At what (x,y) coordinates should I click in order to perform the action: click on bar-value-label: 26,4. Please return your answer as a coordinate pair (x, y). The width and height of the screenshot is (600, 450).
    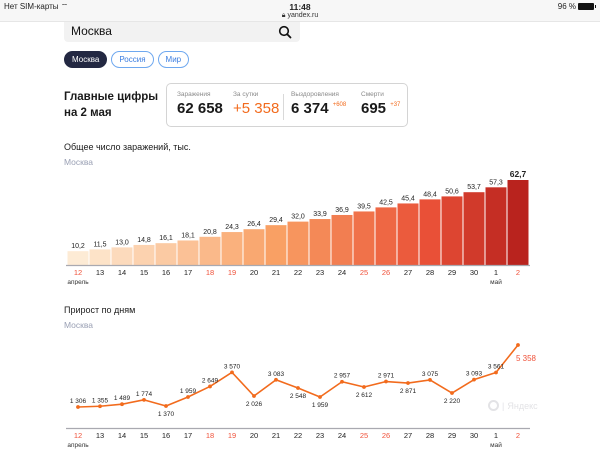
    Looking at the image, I should click on (254, 224).